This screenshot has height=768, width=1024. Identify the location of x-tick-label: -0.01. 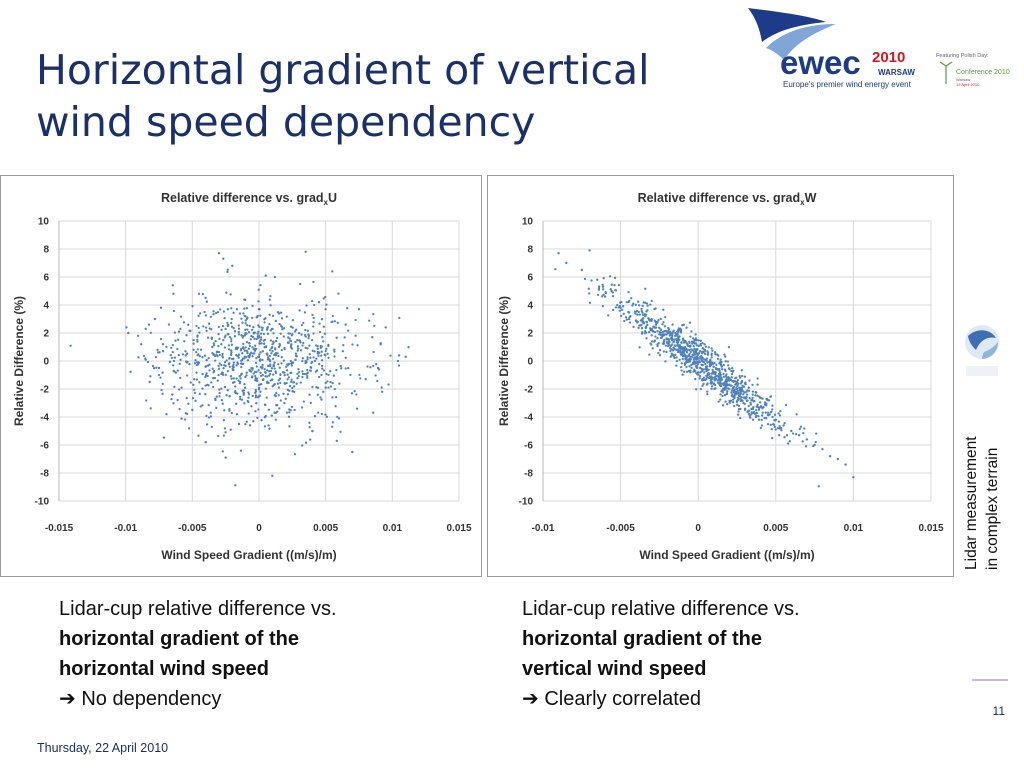
(543, 528).